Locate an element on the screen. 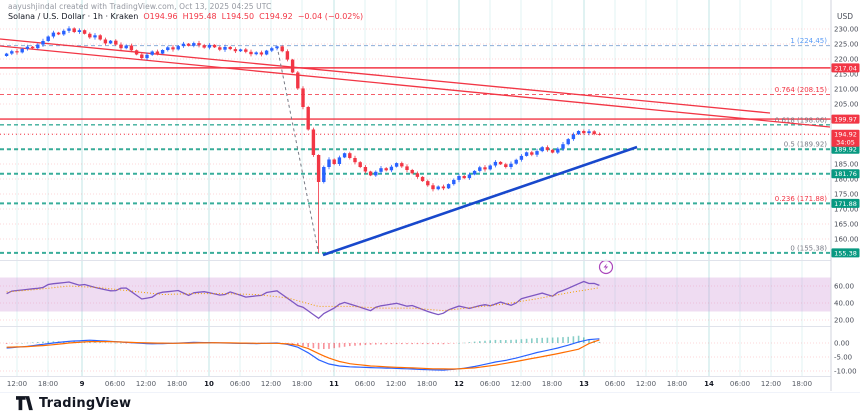  label: 175.00 is located at coordinates (846, 195).